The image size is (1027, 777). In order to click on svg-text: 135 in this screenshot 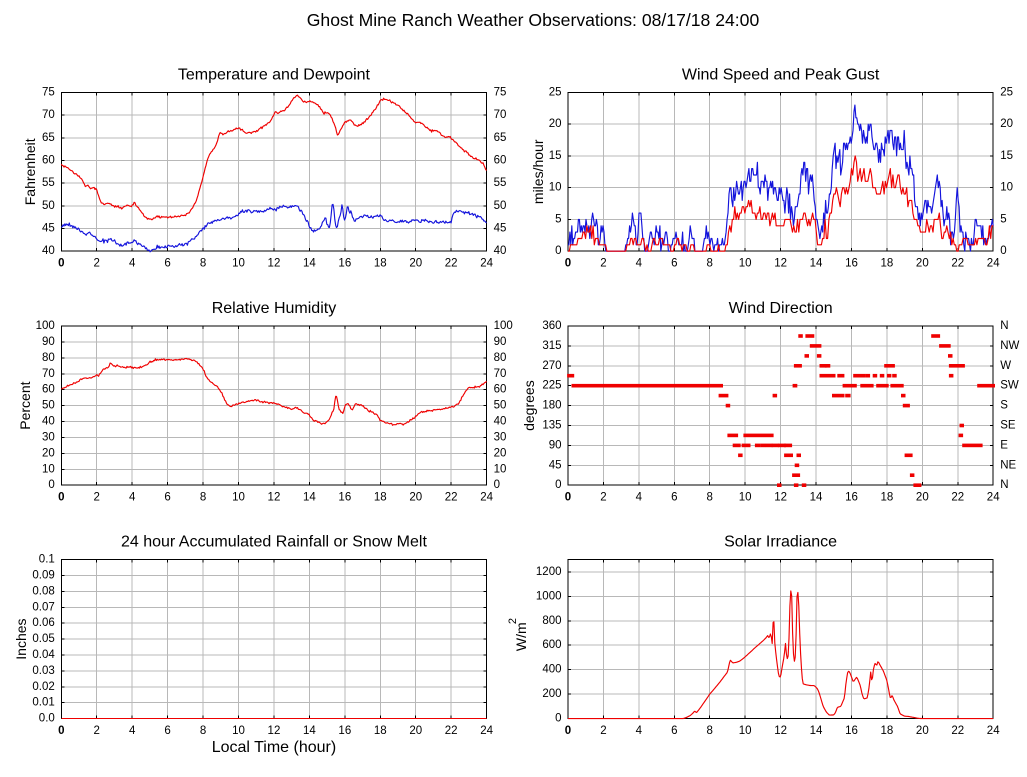, I will do `click(551, 426)`.